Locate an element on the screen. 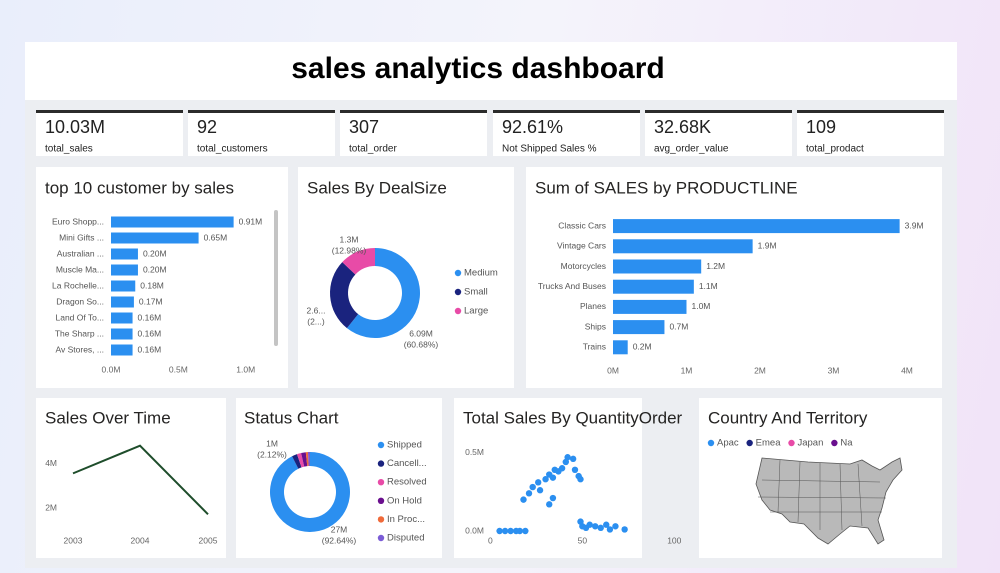  legend-label: Na is located at coordinates (846, 443).